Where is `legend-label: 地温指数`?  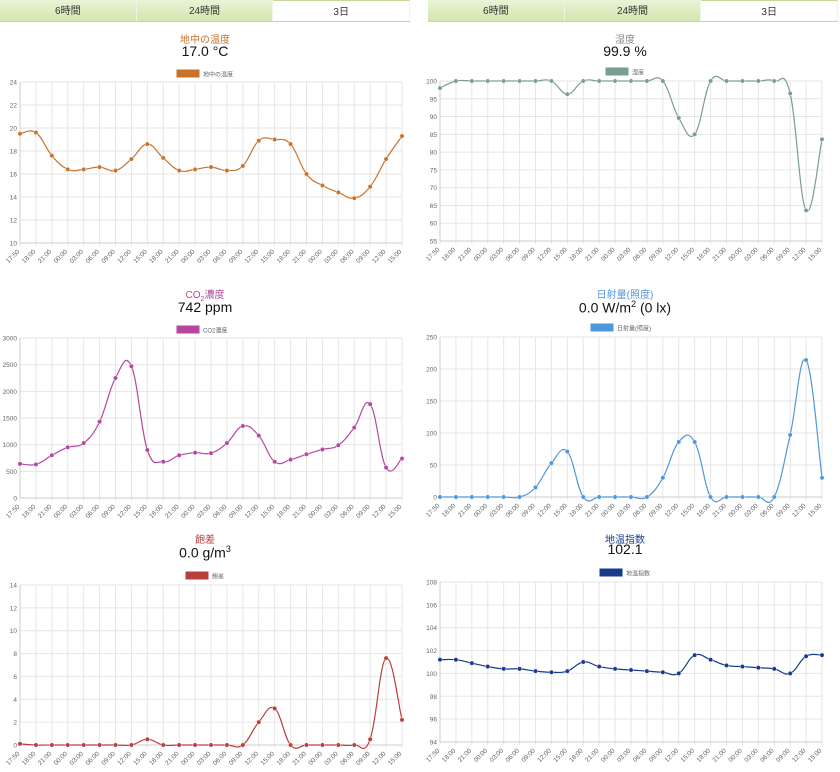
legend-label: 地温指数 is located at coordinates (638, 574).